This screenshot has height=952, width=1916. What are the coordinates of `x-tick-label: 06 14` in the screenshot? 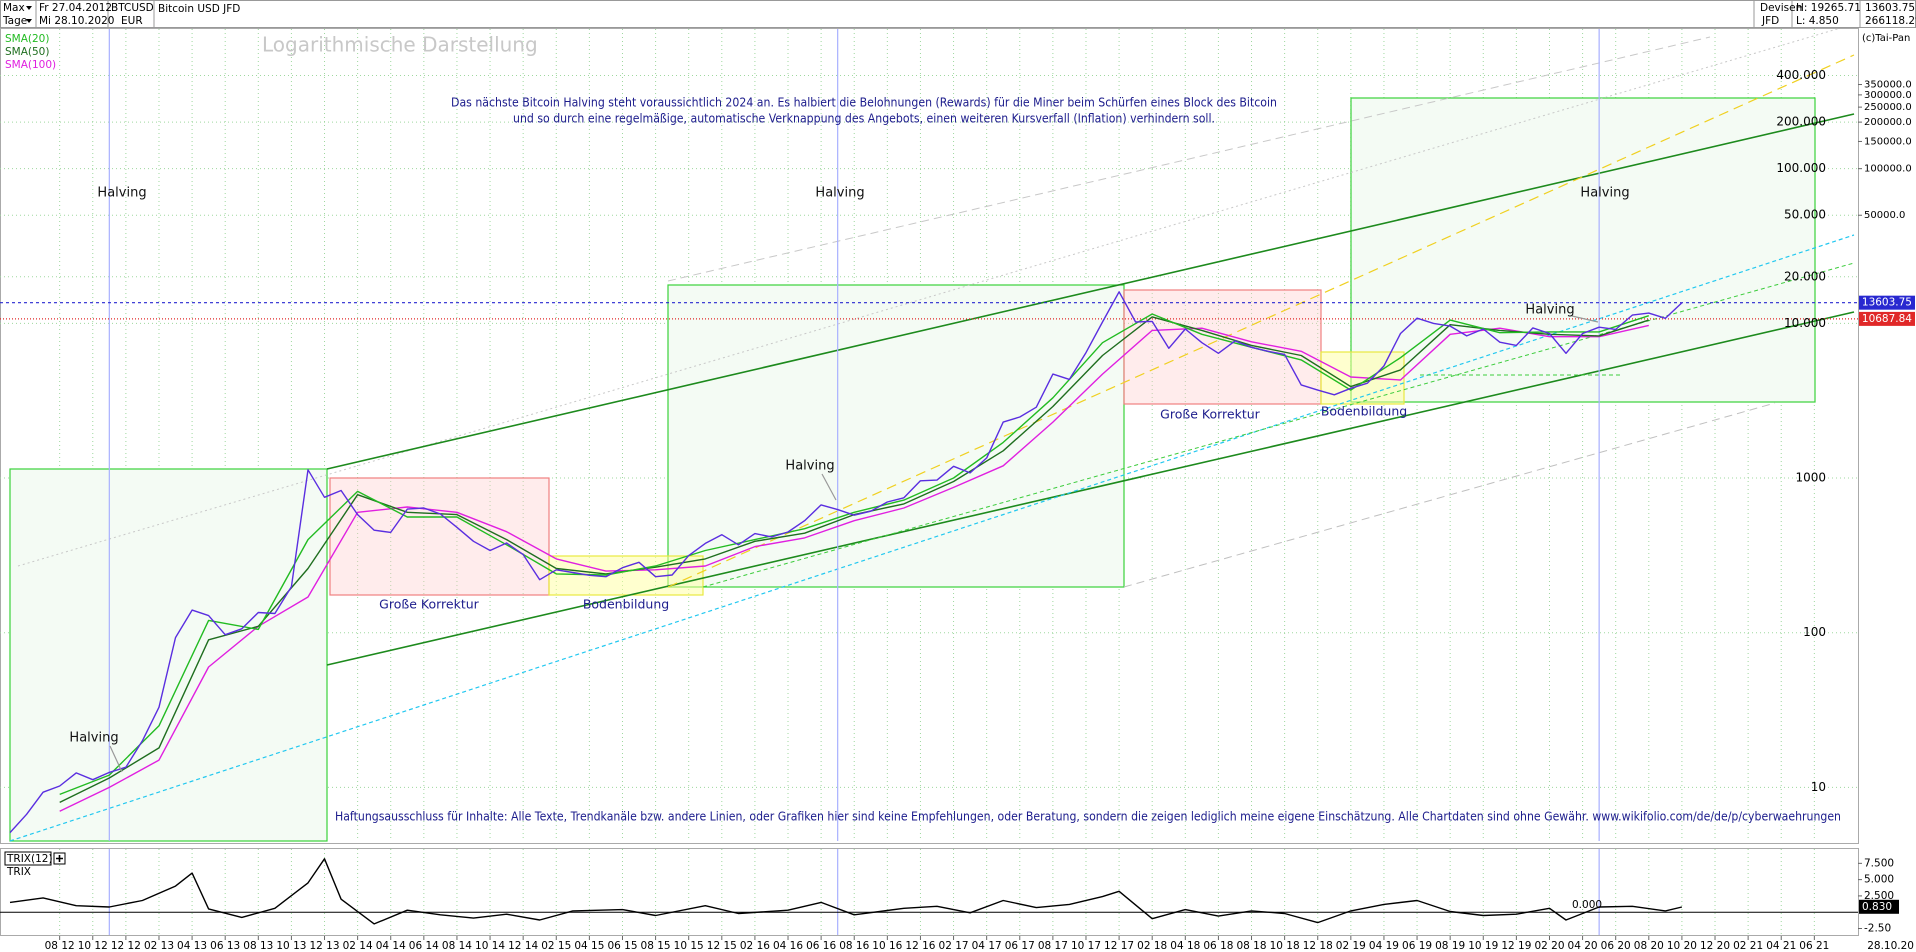 It's located at (424, 946).